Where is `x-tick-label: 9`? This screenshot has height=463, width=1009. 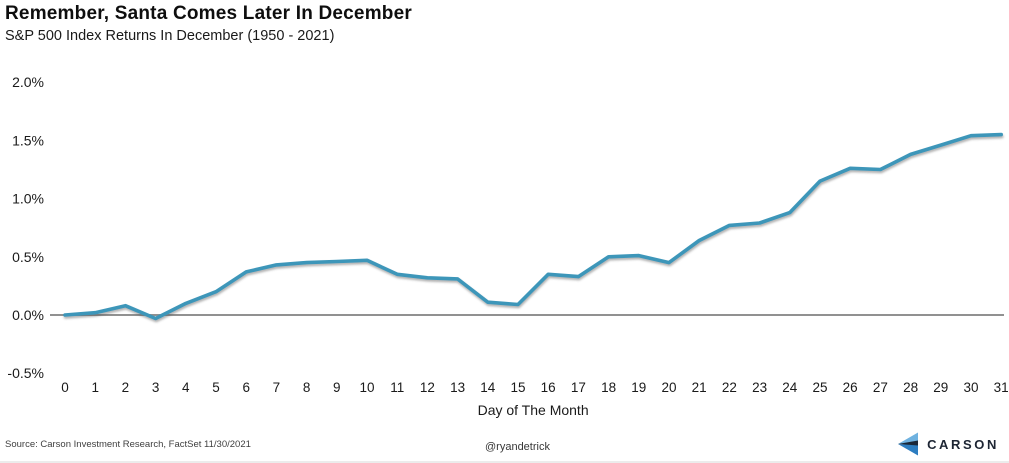
x-tick-label: 9 is located at coordinates (337, 387).